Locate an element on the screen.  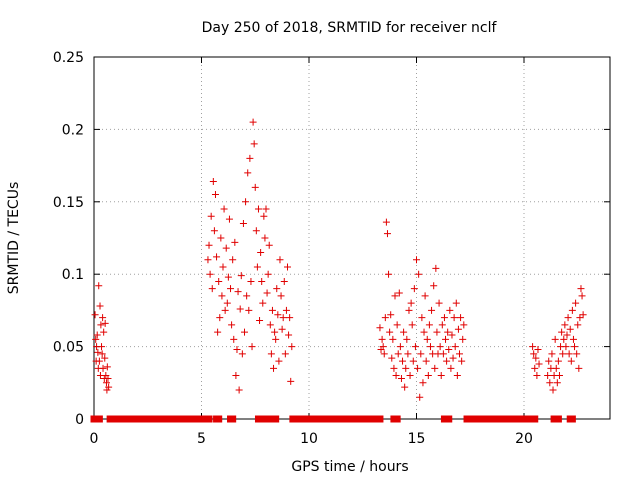
x-tick-label: 0 is located at coordinates (94, 439).